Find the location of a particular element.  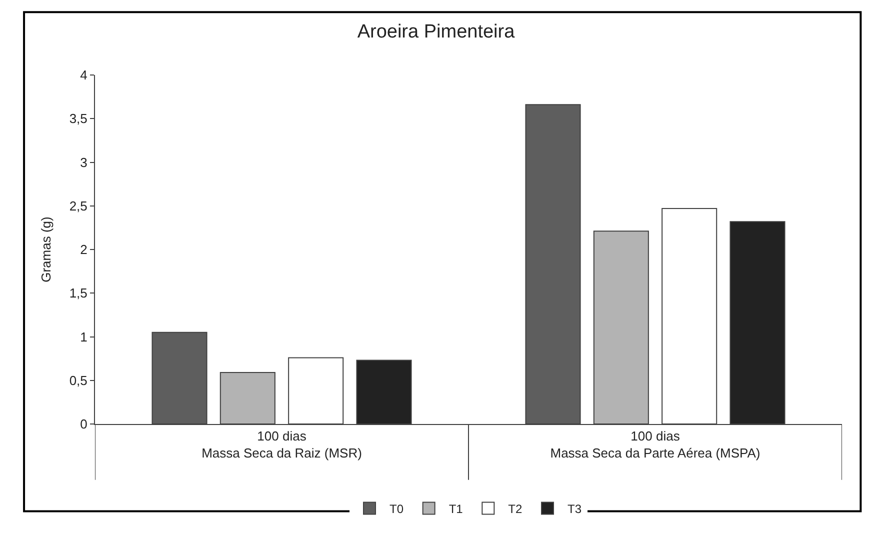

x-tick-label: 100 dias Massa Seca da Raiz (MSR) is located at coordinates (282, 444).